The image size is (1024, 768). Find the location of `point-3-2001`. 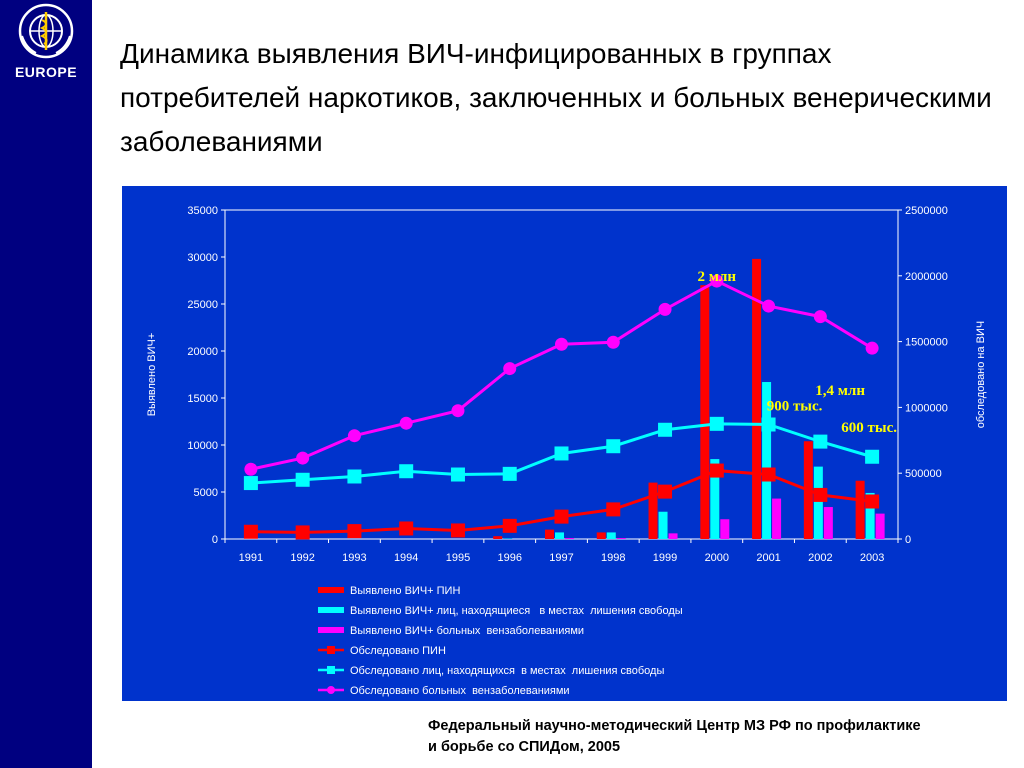

point-3-2001 is located at coordinates (769, 306).